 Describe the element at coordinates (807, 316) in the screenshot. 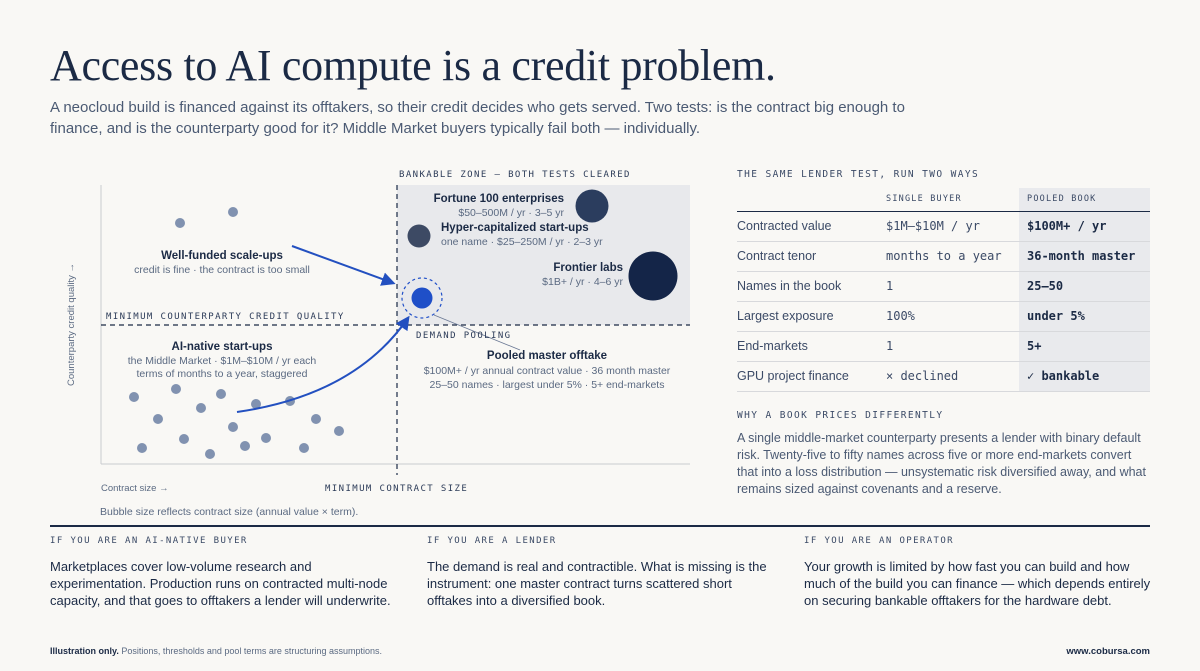

I see `metric-cell: Largest exposure` at that location.